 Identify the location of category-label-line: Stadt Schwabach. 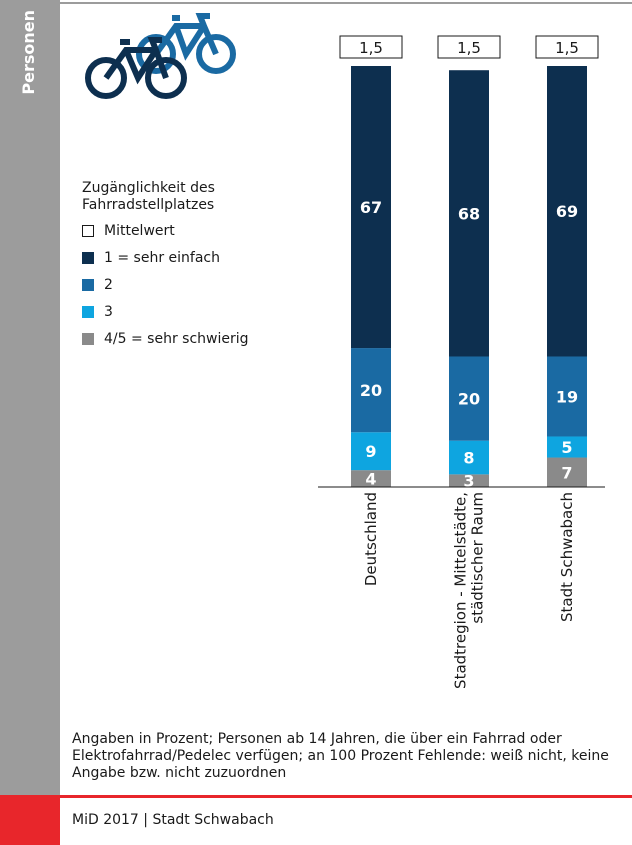
(567, 557).